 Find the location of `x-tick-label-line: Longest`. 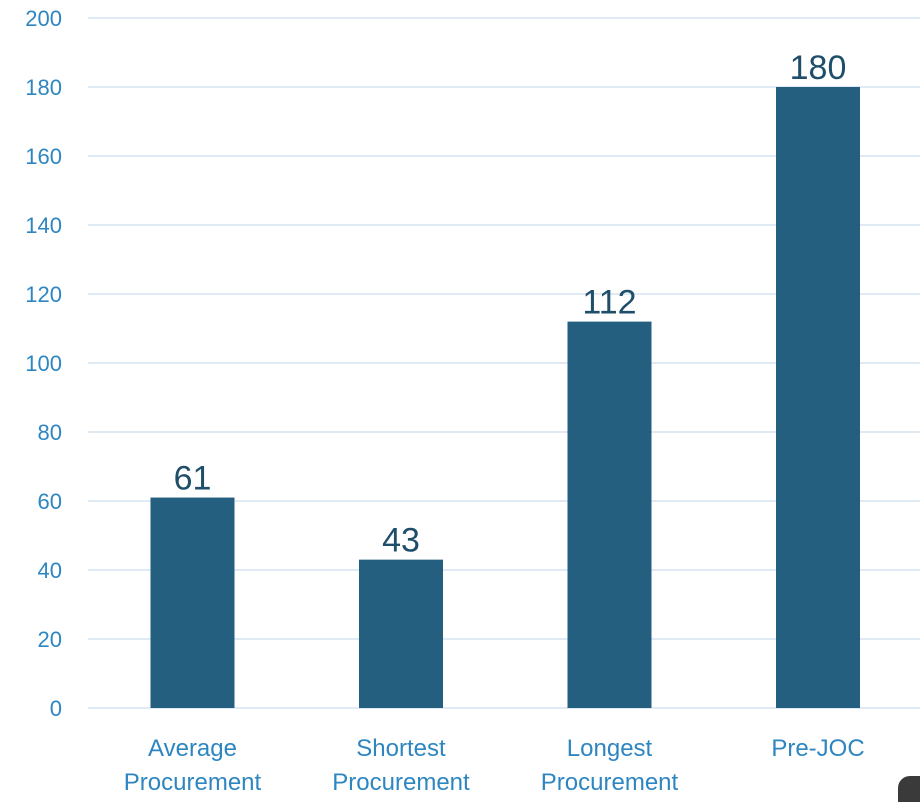

x-tick-label-line: Longest is located at coordinates (610, 748).